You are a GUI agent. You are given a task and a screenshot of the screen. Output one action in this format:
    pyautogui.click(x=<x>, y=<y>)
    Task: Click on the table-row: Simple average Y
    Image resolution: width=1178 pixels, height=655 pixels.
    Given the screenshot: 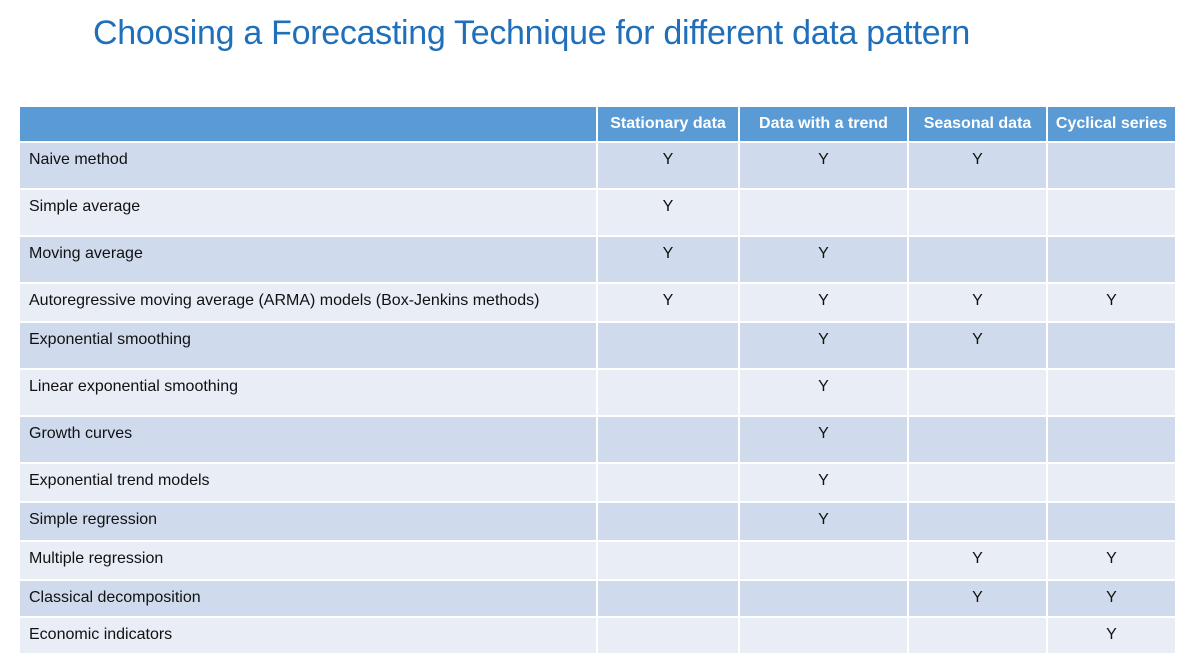 What is the action you would take?
    pyautogui.click(x=597, y=212)
    